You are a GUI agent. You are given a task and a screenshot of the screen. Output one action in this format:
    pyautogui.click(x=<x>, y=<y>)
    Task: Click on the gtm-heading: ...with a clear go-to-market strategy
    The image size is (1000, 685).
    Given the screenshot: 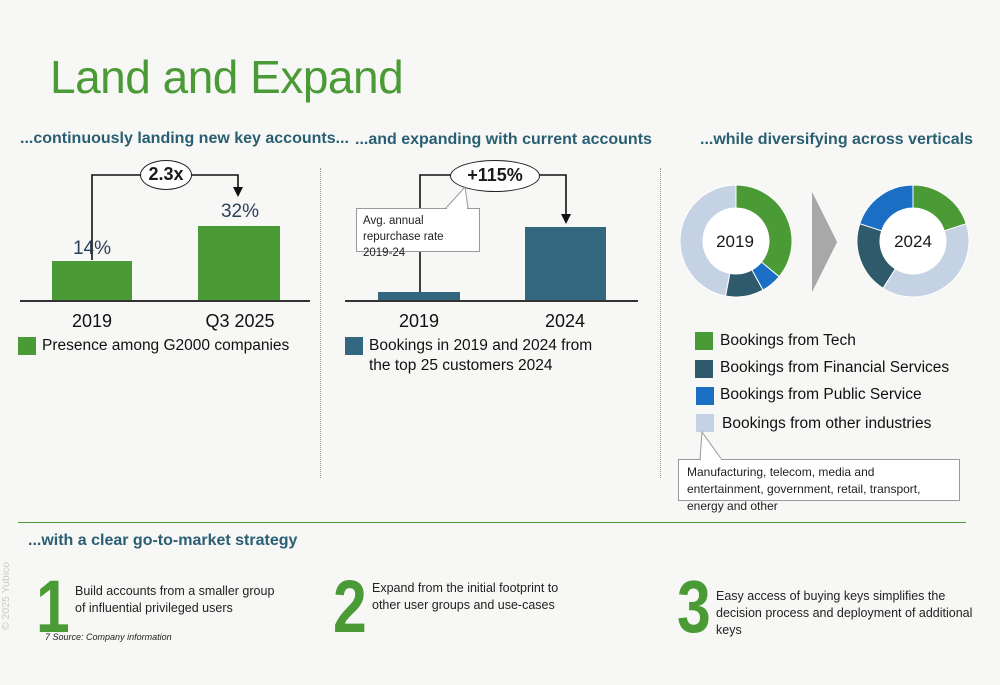 What is the action you would take?
    pyautogui.click(x=163, y=540)
    